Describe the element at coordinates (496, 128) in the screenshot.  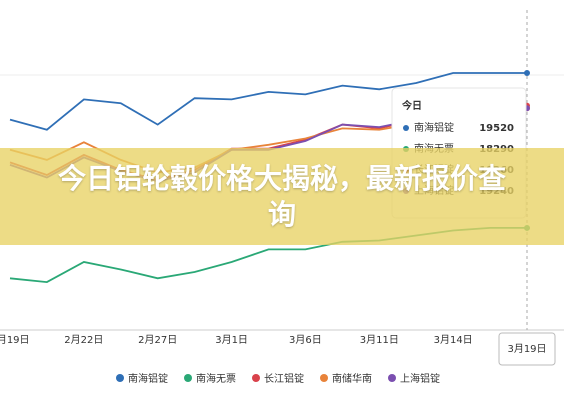
I see `tooltip-value: 19520` at that location.